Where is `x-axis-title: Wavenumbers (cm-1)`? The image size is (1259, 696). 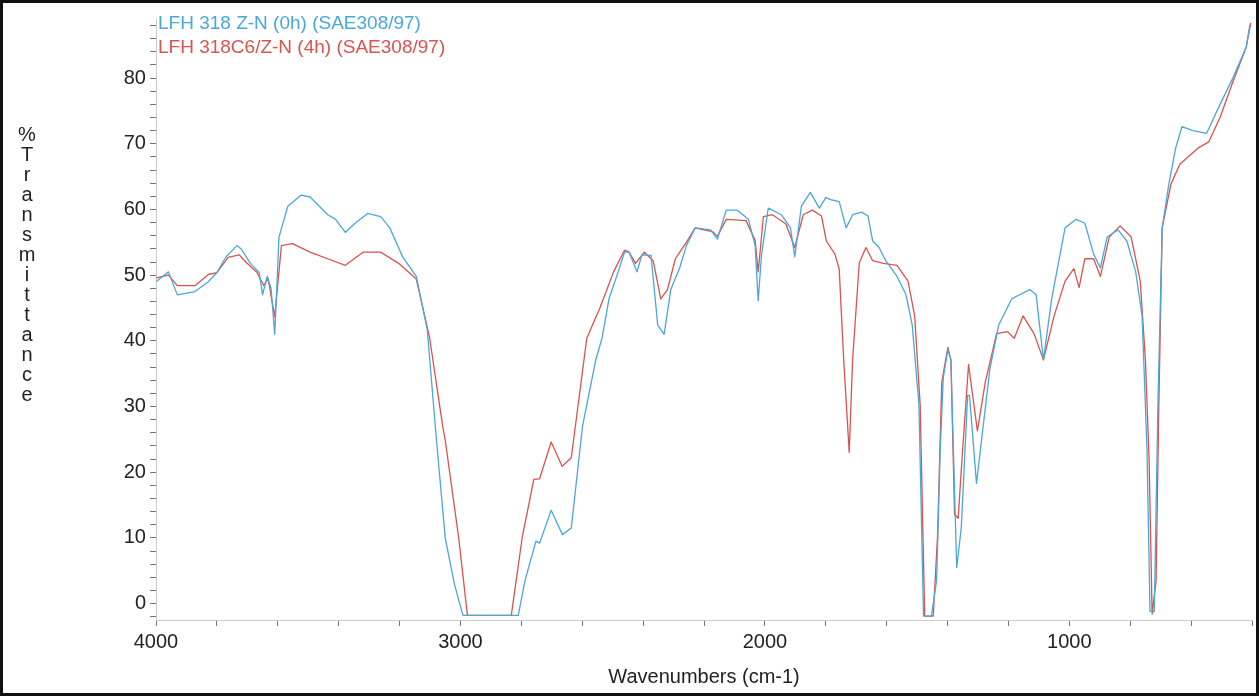 x-axis-title: Wavenumbers (cm-1) is located at coordinates (704, 675).